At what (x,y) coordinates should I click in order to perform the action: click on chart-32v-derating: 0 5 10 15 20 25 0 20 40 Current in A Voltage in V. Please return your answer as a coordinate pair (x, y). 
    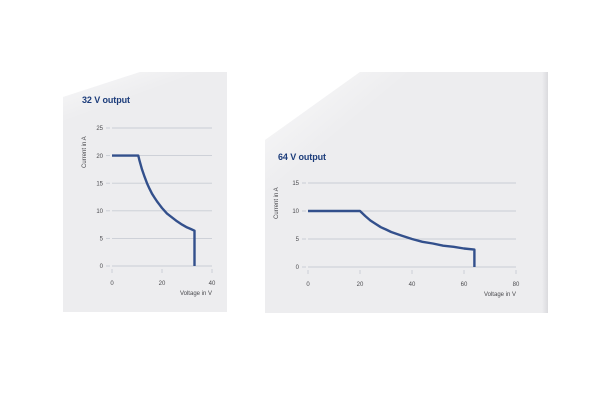
    Looking at the image, I should click on (149, 211).